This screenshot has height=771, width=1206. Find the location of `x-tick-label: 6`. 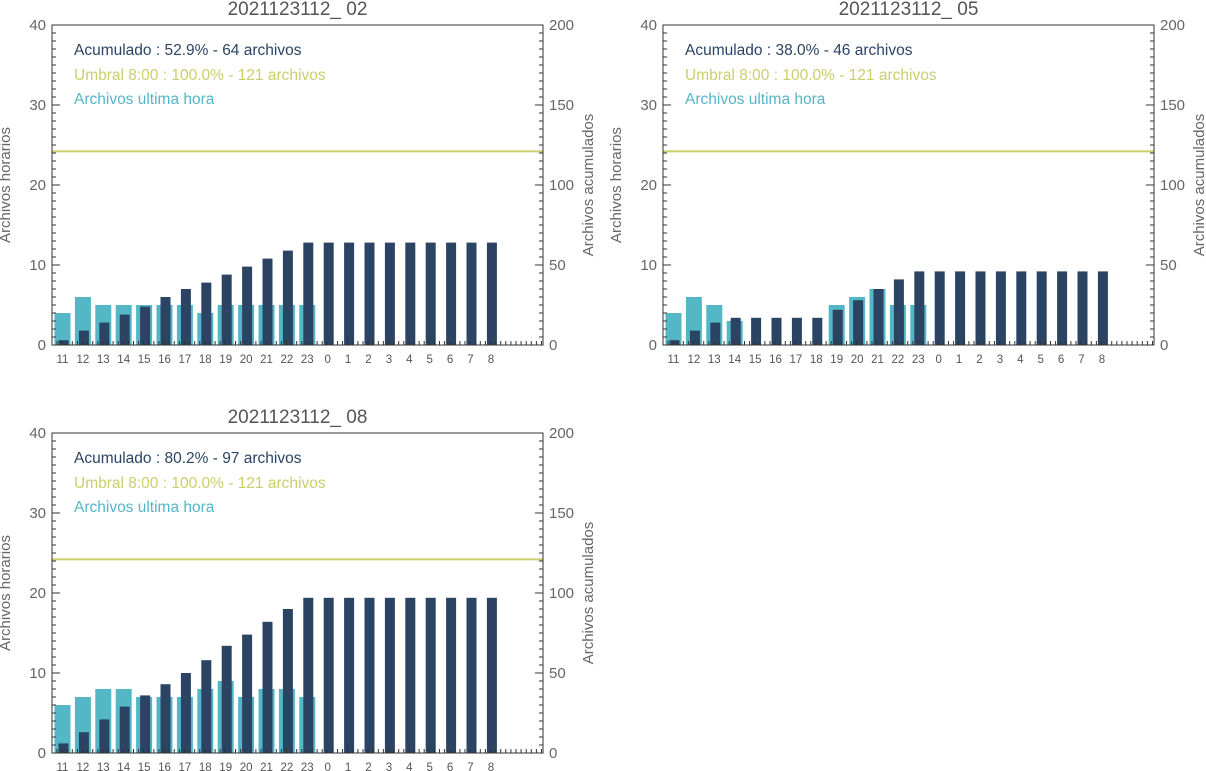

x-tick-label: 6 is located at coordinates (1061, 360).